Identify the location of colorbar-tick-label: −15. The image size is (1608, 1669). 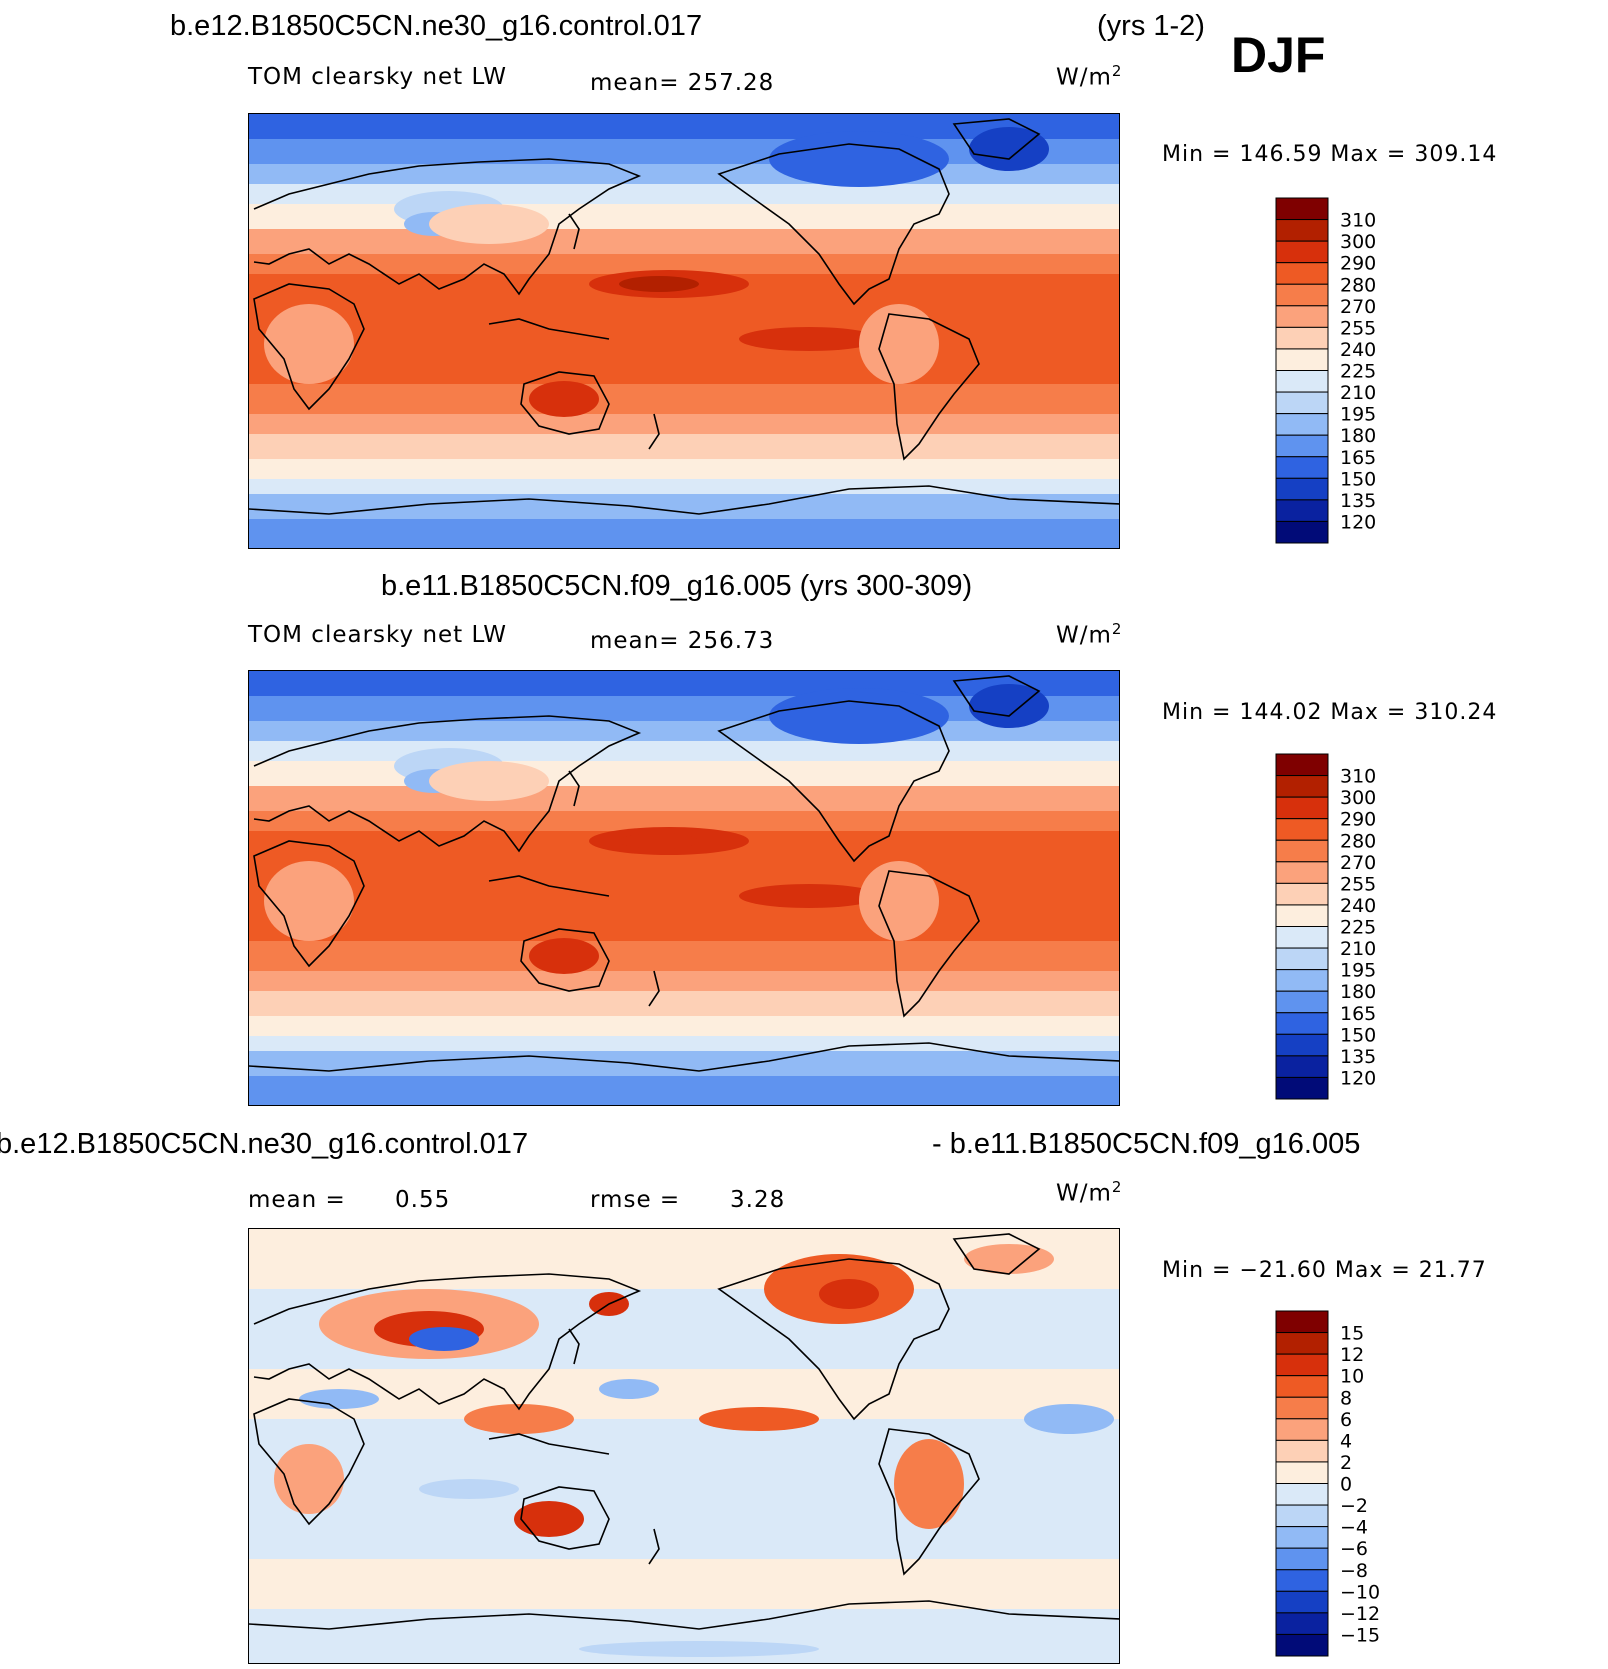
(1360, 1635).